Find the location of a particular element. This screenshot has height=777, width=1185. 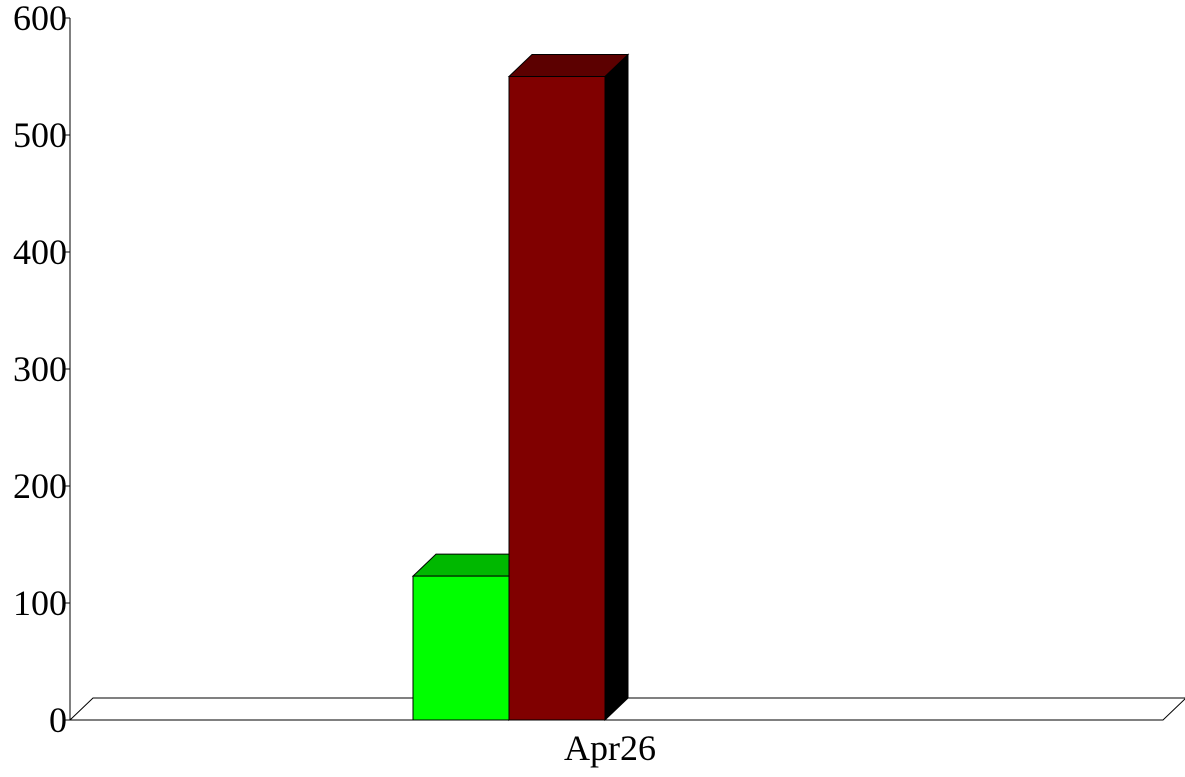

floor-plane is located at coordinates (626, 709).